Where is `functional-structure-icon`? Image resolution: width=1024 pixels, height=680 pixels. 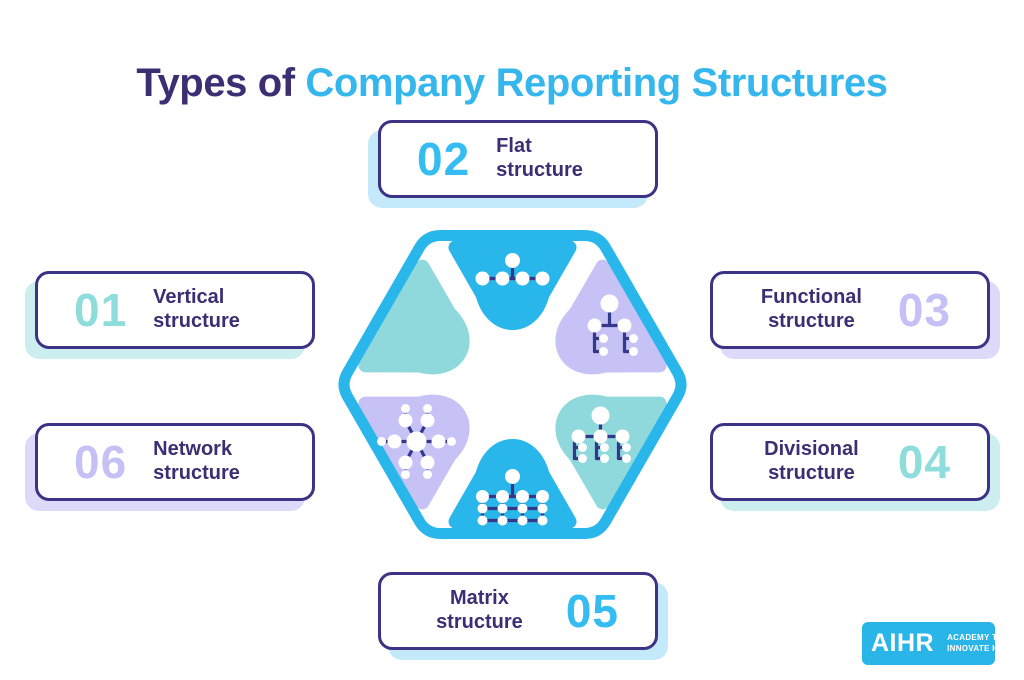
functional-structure-icon is located at coordinates (612, 325).